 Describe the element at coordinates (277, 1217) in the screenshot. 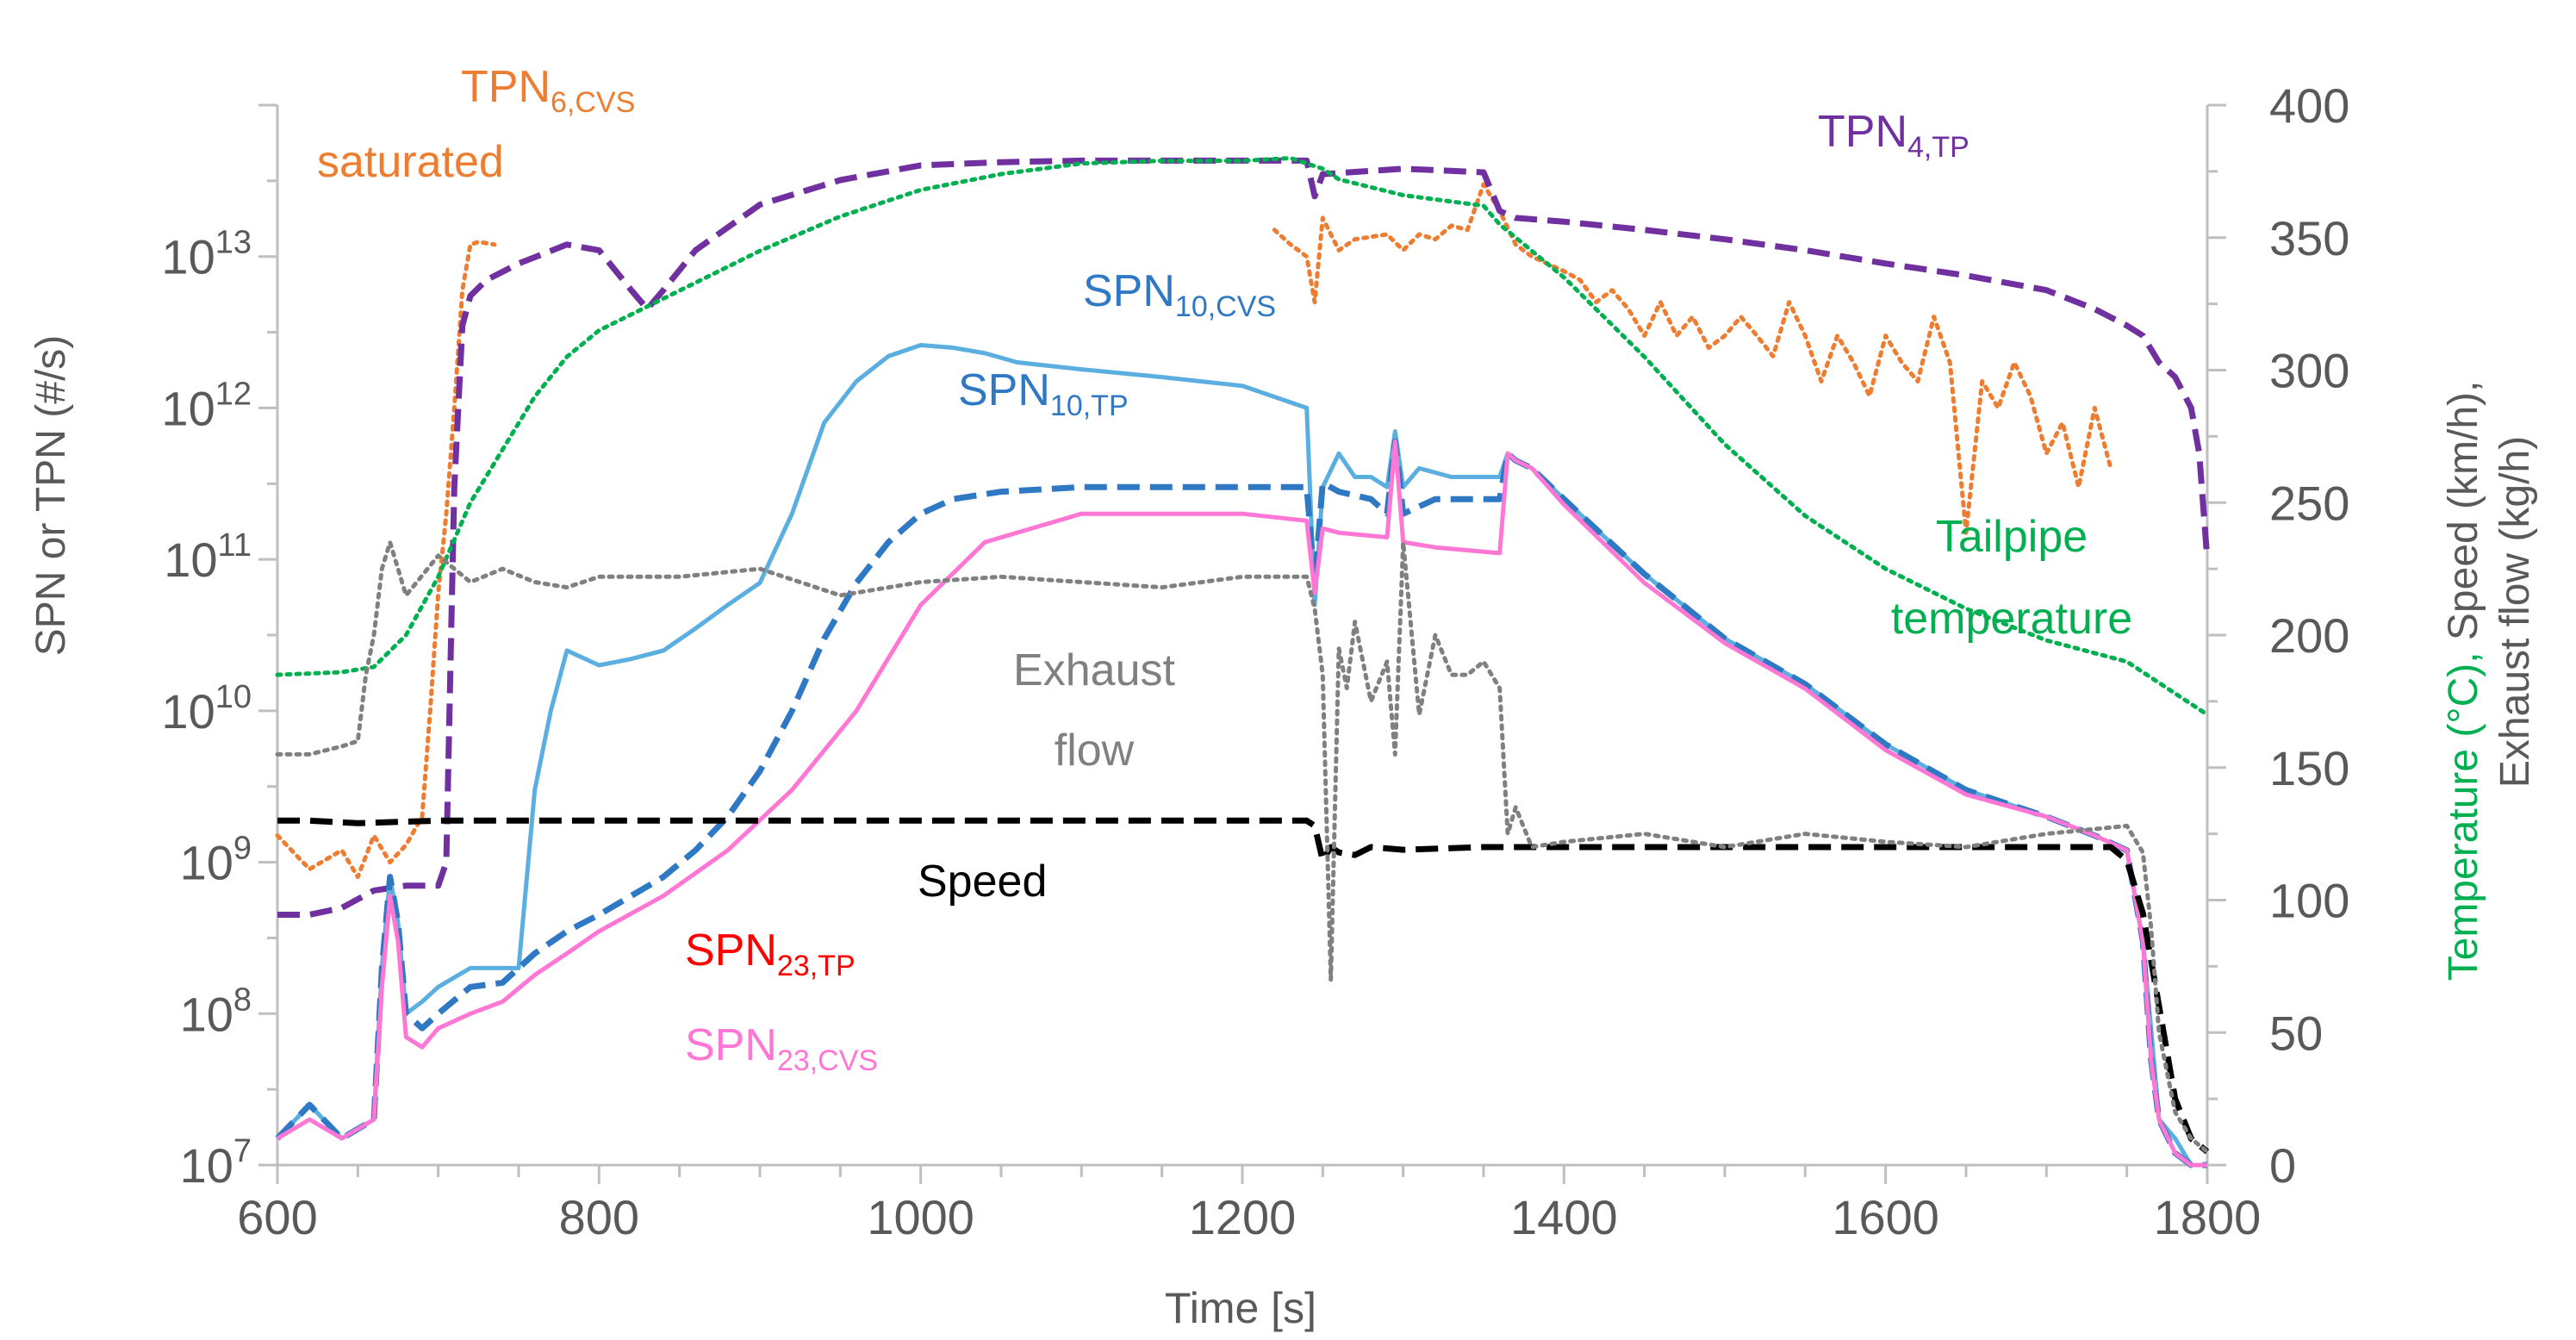

I see `x-tick-label: 600` at that location.